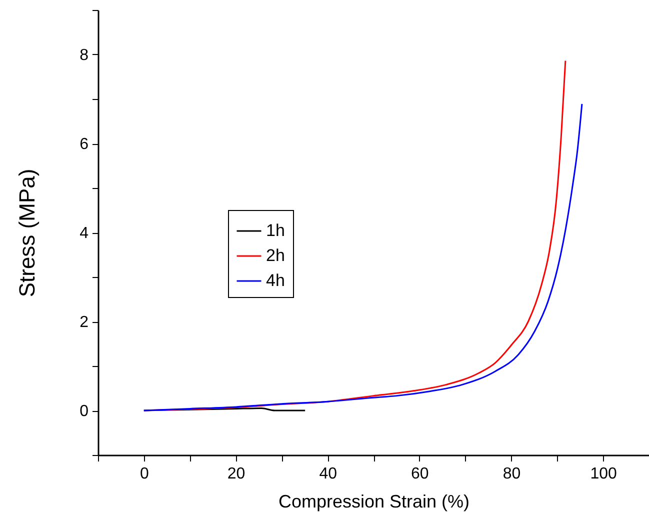  Describe the element at coordinates (144, 474) in the screenshot. I see `x-tick-label: 0` at that location.